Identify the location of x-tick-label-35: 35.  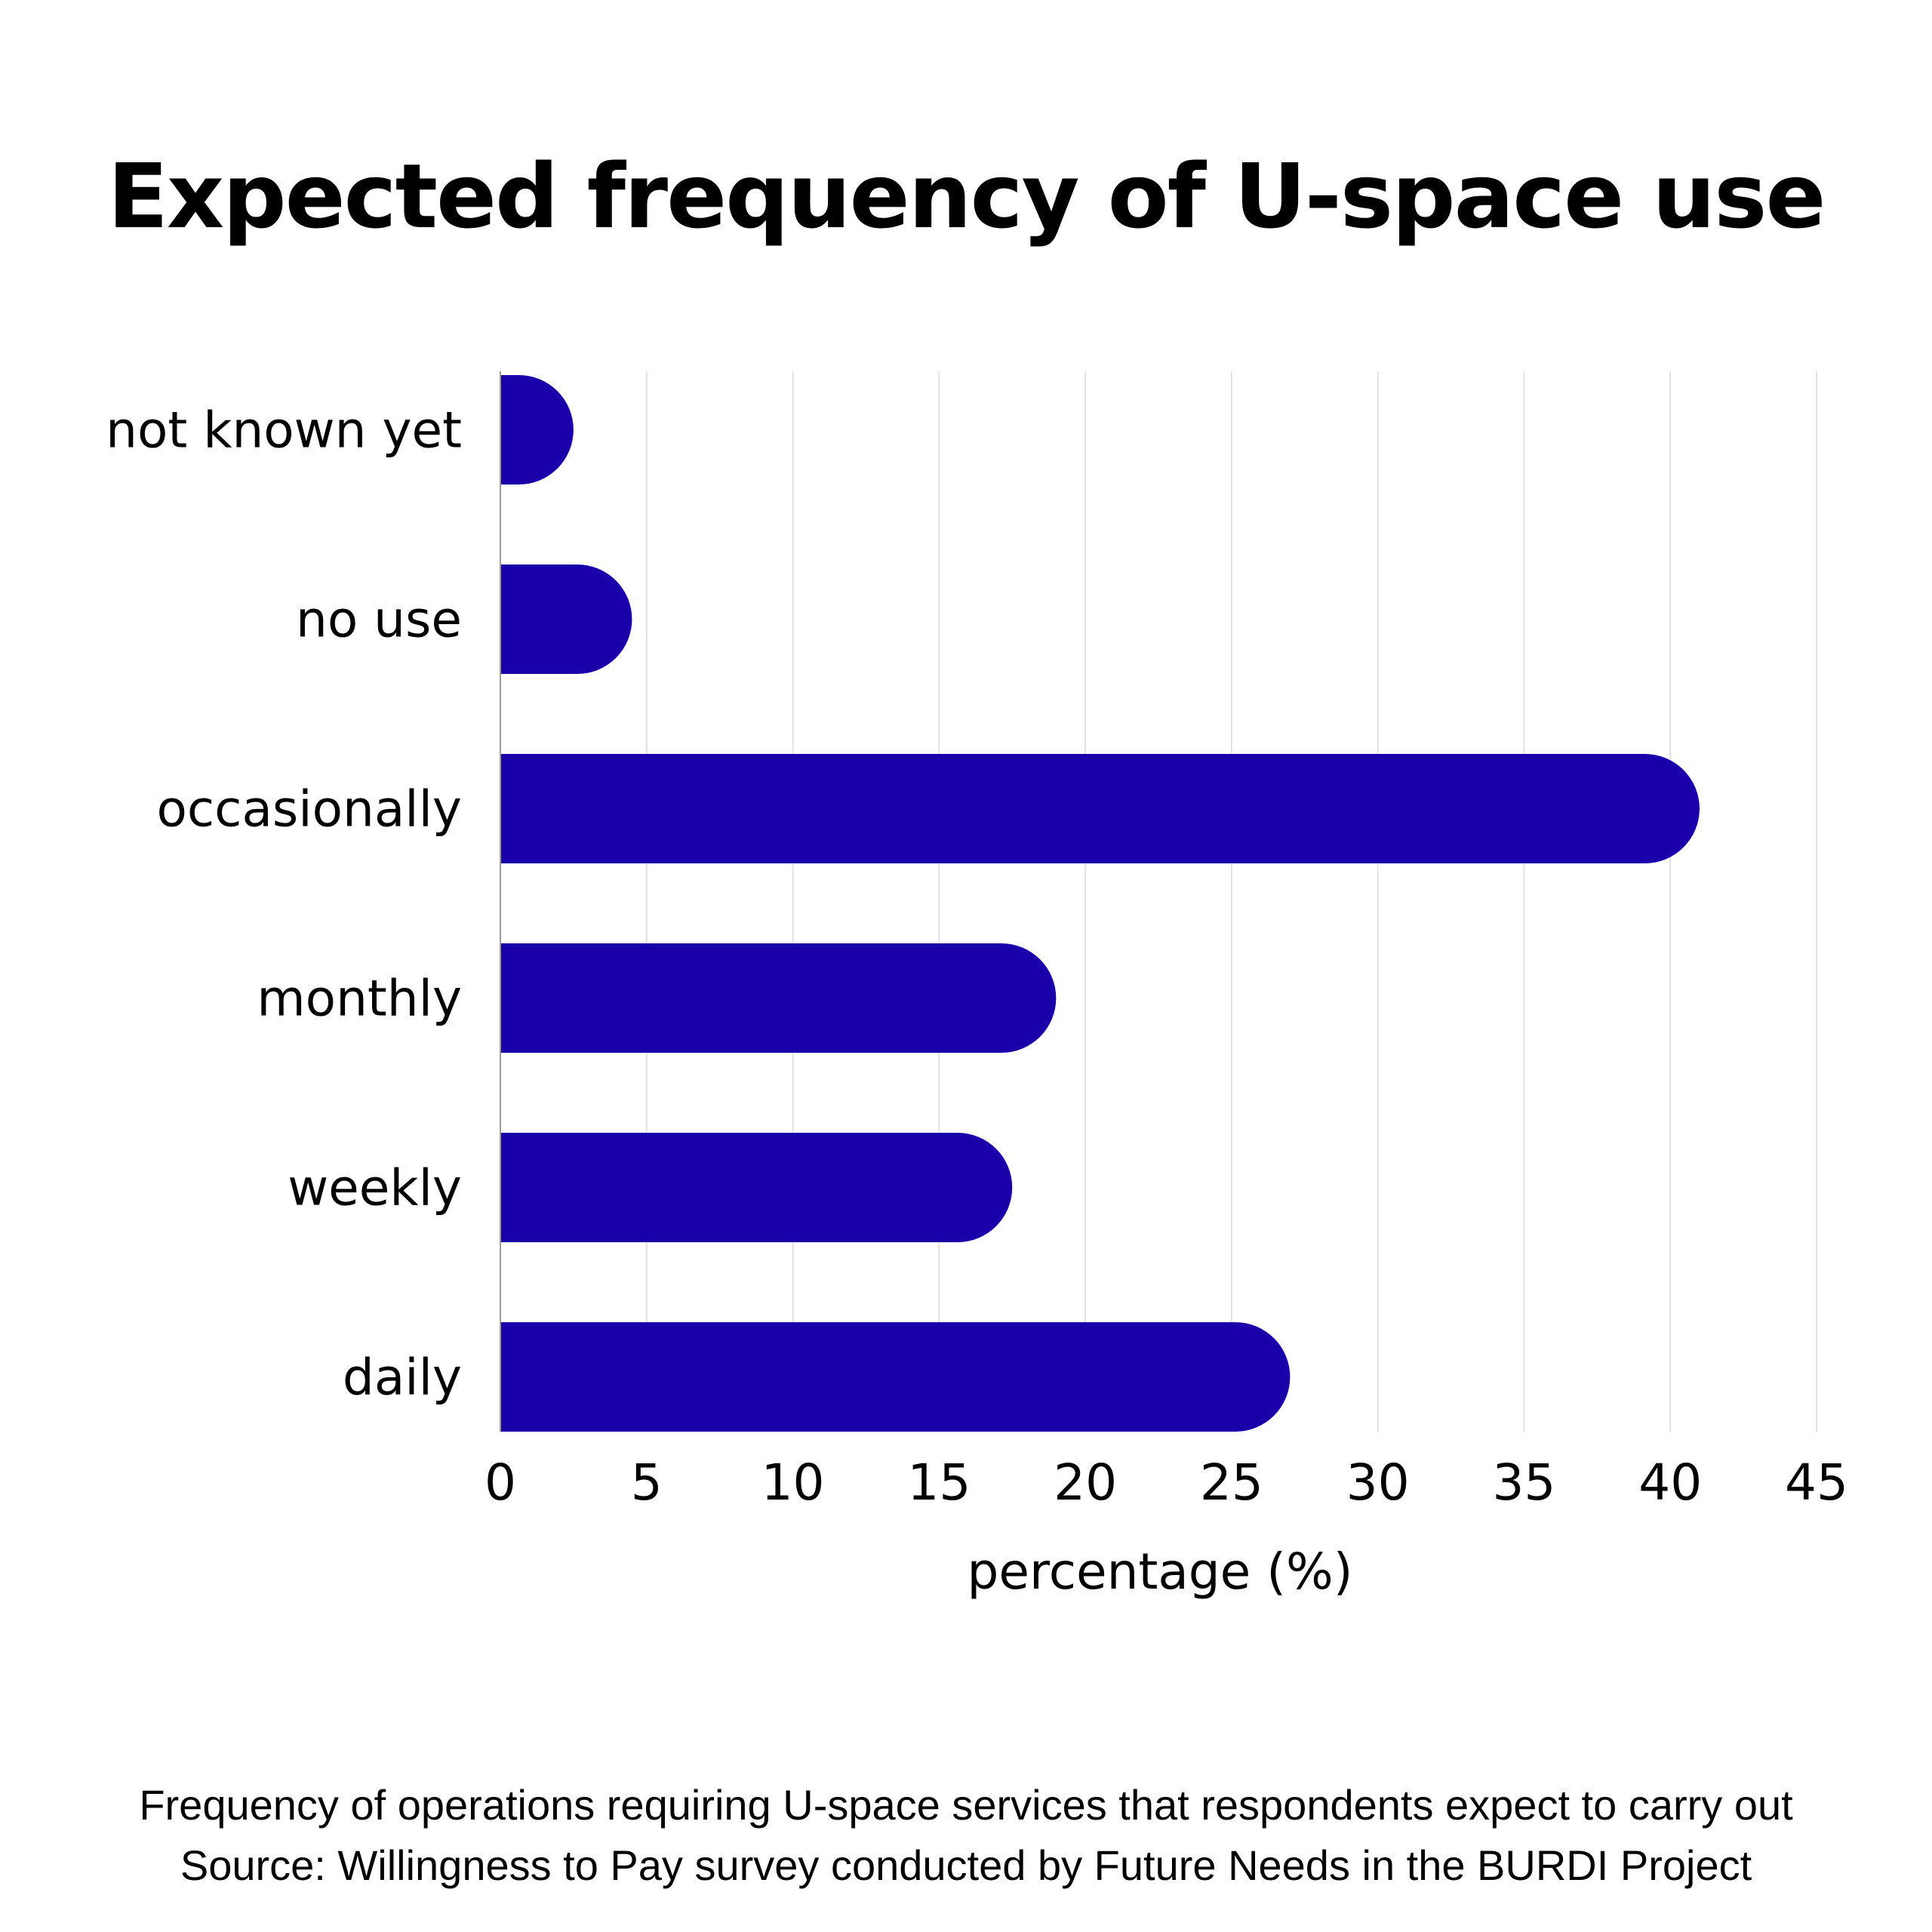
(1523, 1483).